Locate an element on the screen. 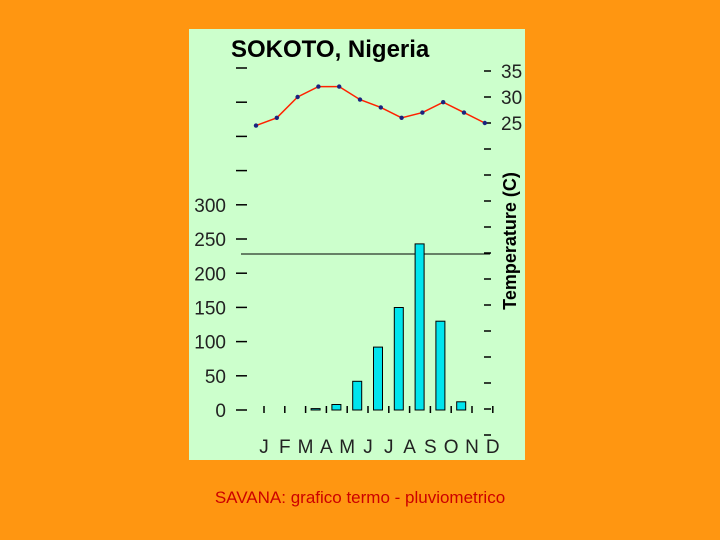 The height and width of the screenshot is (540, 720). precipitation-tick-label: 200 is located at coordinates (210, 274).